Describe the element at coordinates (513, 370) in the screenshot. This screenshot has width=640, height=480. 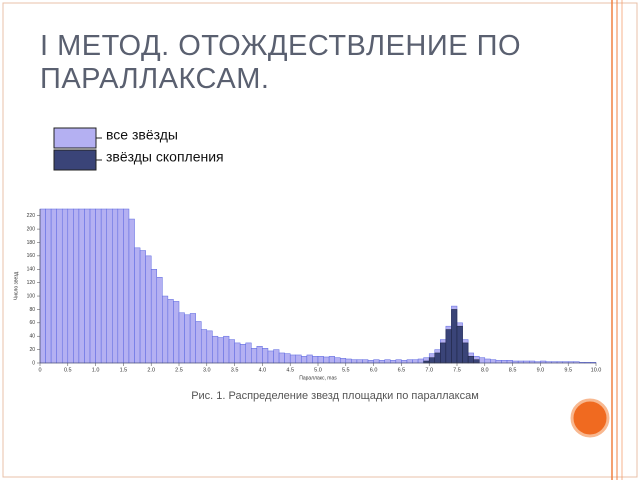
I see `x-tick-label: 8.5` at that location.